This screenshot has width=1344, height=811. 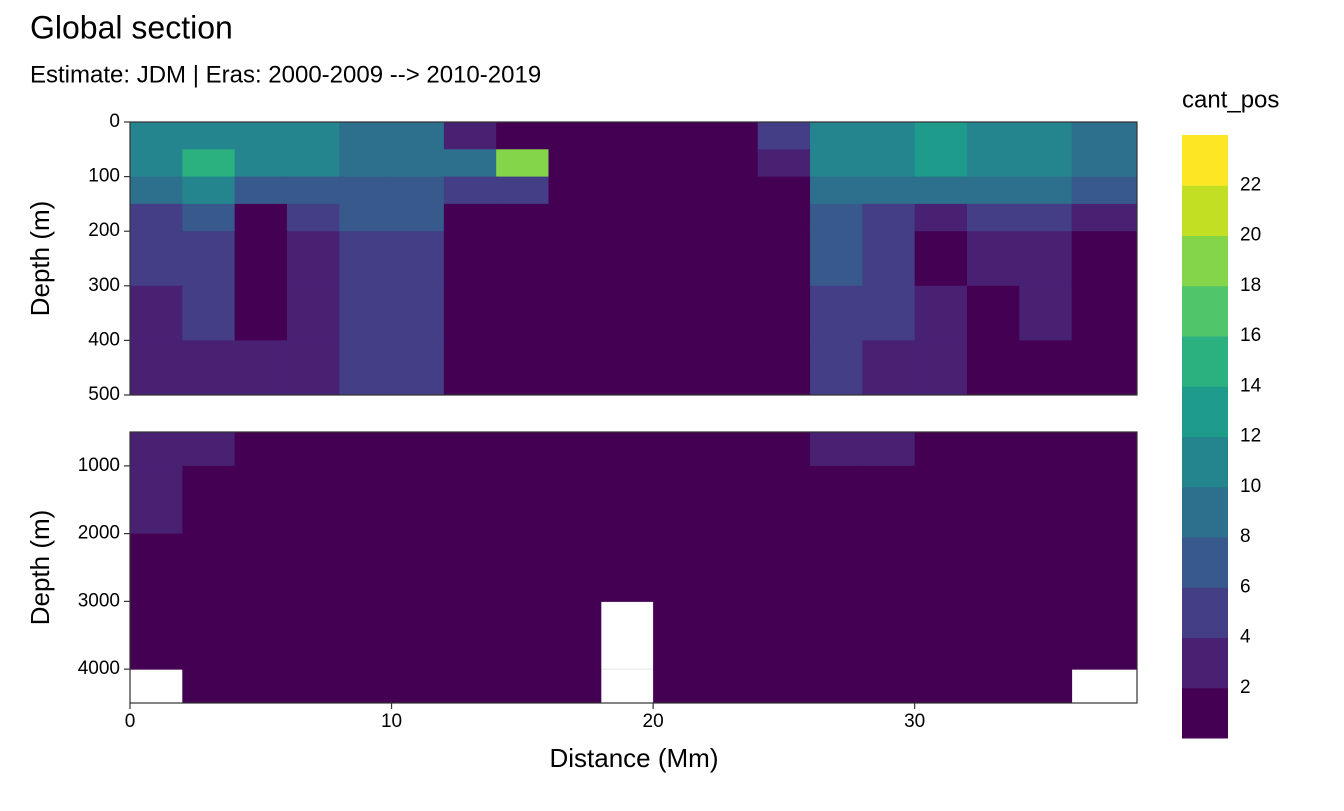 I want to click on y-axis-label: Depth (m), so click(x=40, y=259).